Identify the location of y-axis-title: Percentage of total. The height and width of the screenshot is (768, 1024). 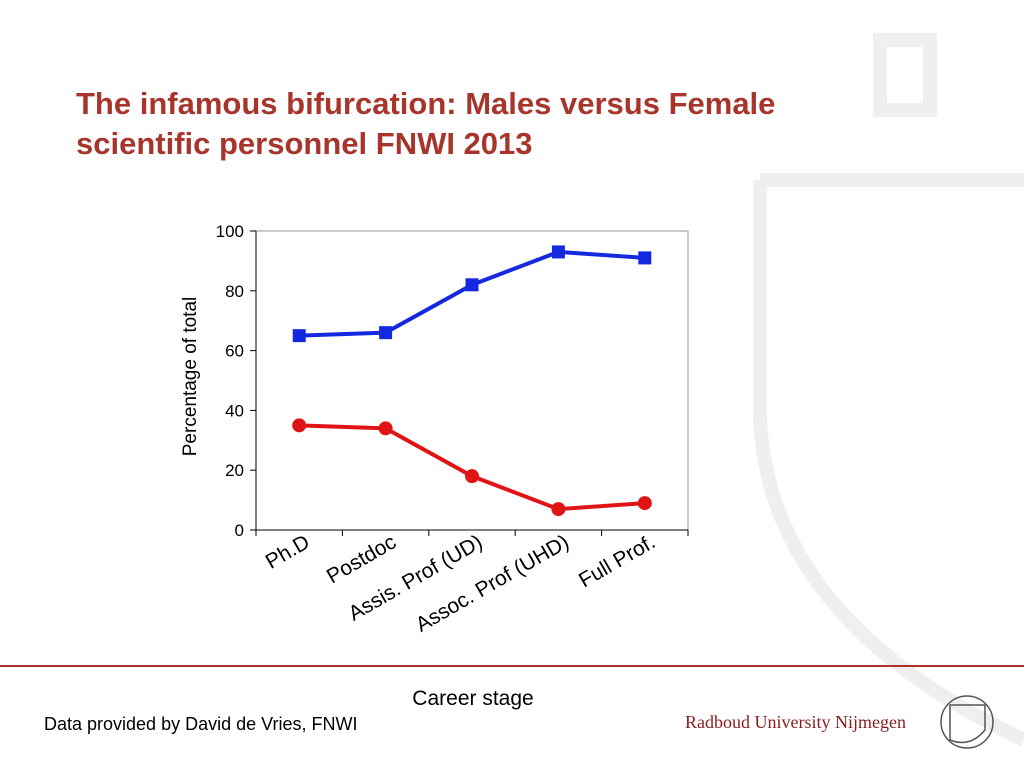
(190, 377).